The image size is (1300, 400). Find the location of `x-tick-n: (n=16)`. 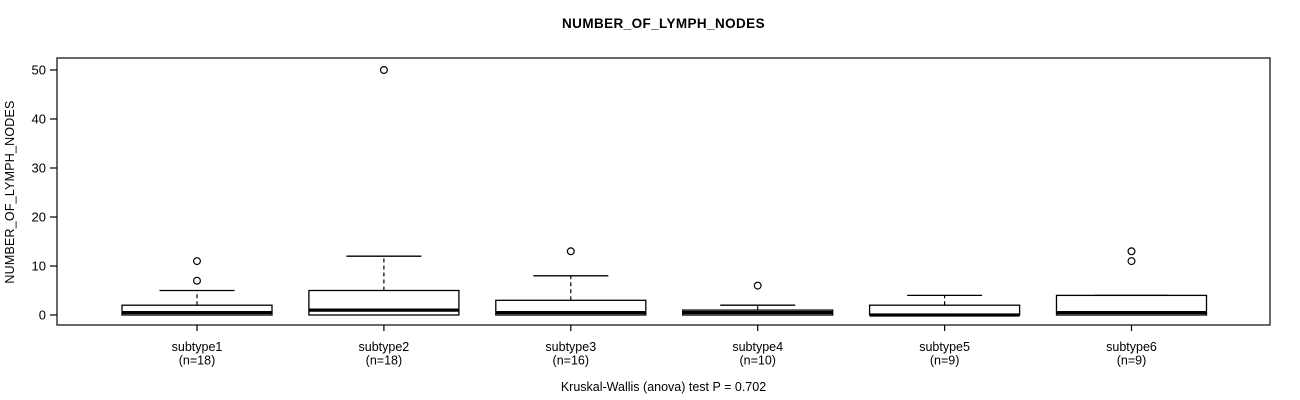

x-tick-n: (n=16) is located at coordinates (571, 361).